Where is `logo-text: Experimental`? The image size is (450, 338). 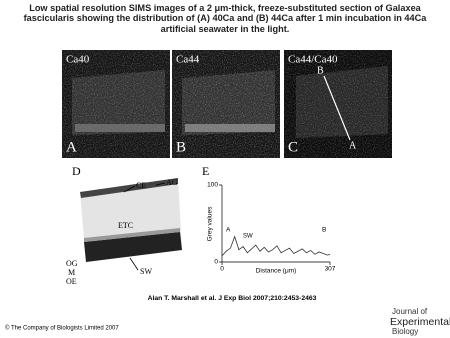 logo-text: Experimental is located at coordinates (420, 322).